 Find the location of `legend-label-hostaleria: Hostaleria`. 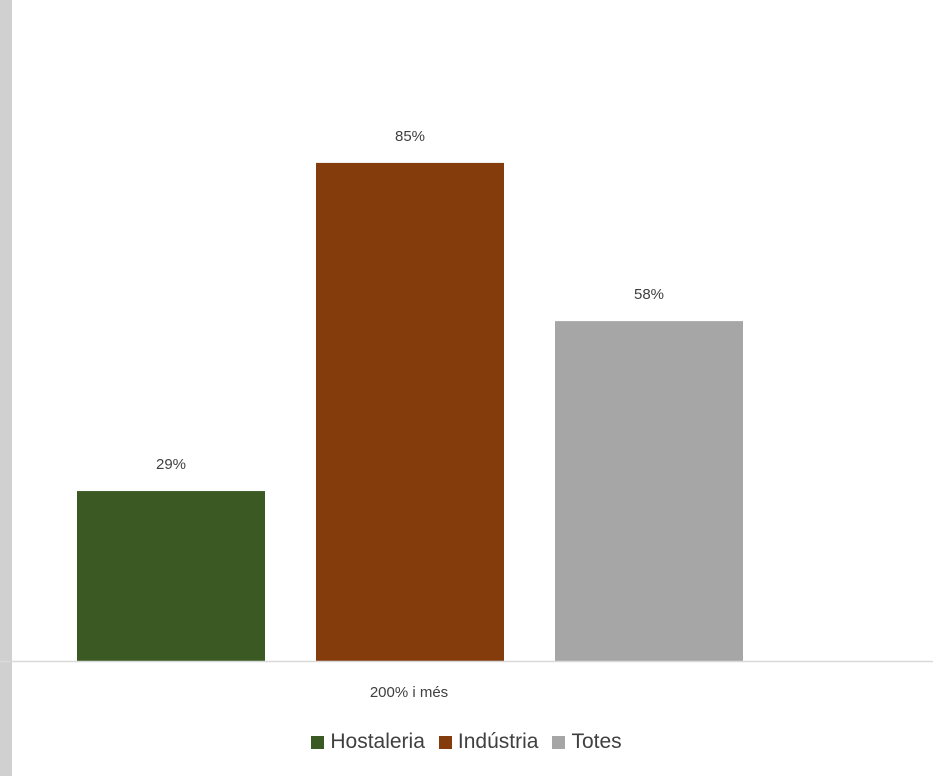

legend-label-hostaleria: Hostaleria is located at coordinates (377, 741).